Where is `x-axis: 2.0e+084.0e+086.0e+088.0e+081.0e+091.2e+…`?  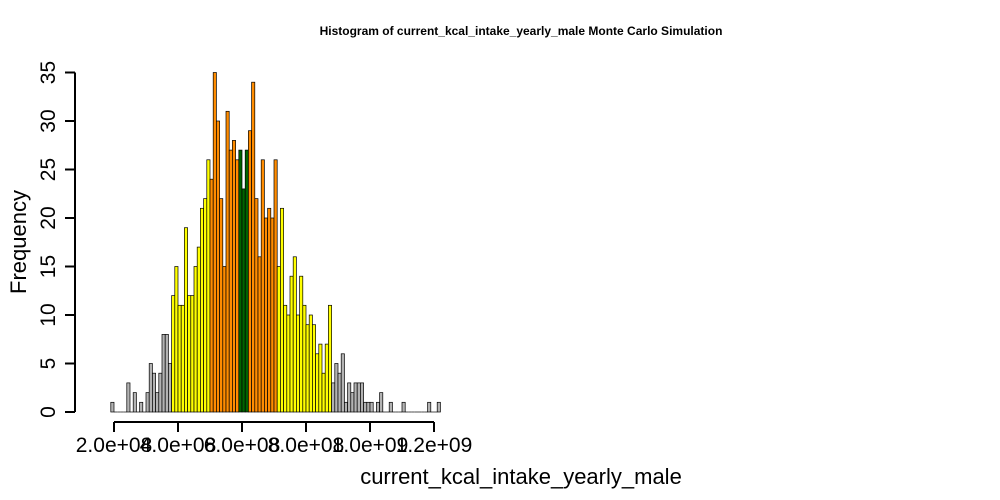 x-axis: 2.0e+084.0e+086.0e+088.0e+081.0e+091.2e+… is located at coordinates (274, 439).